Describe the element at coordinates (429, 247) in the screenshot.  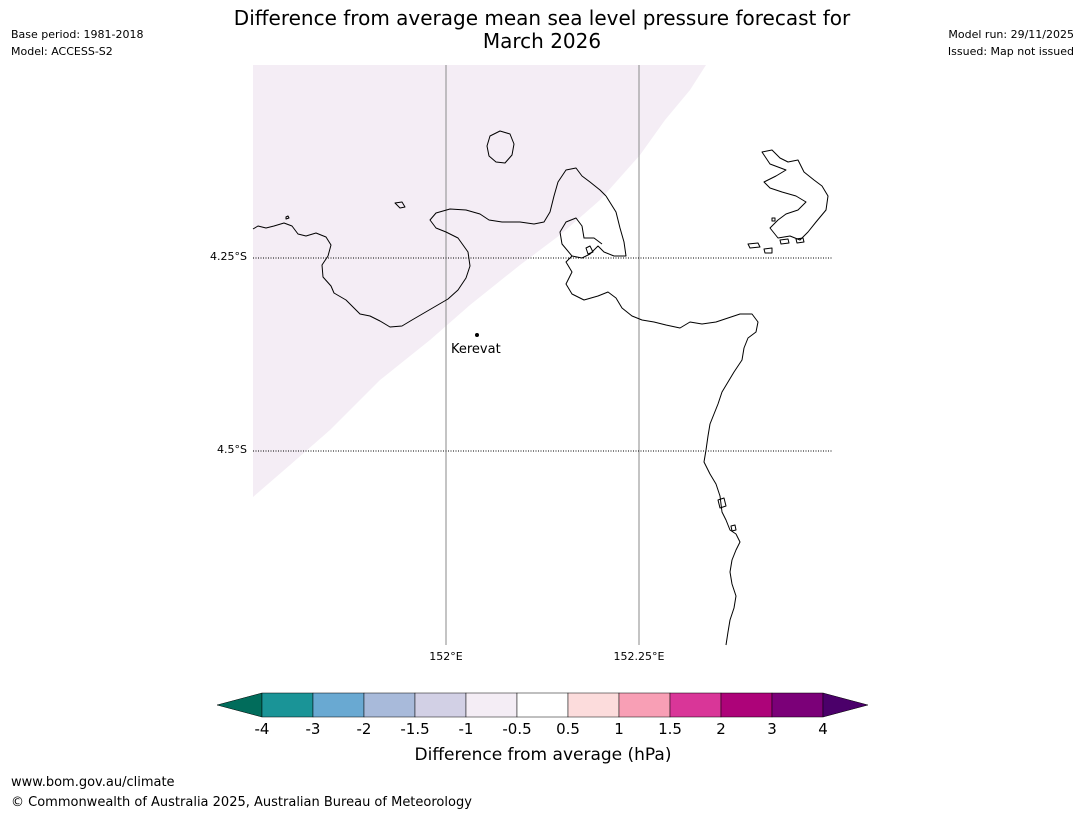
I see `coastline-west` at that location.